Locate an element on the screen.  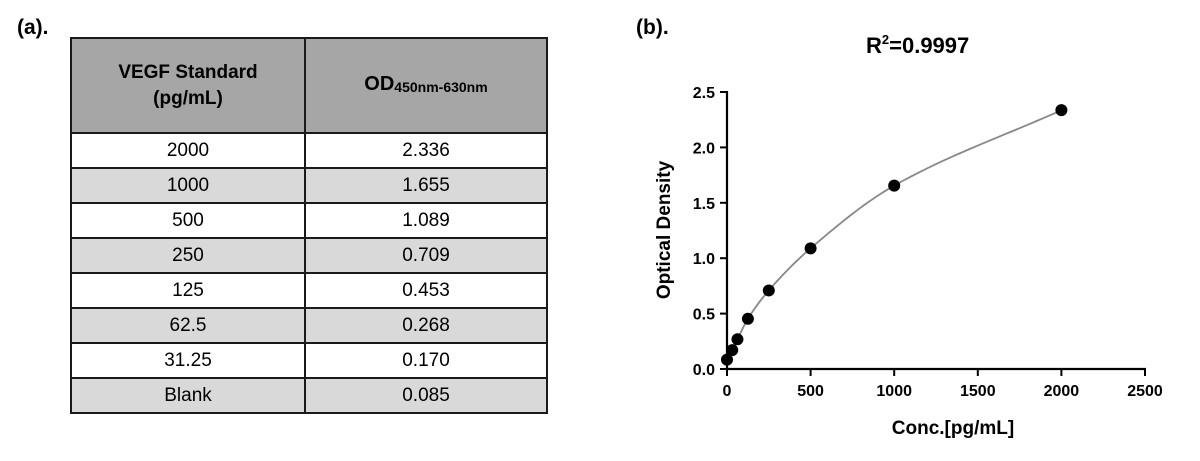
table-row: 2000 2.336 is located at coordinates (309, 150).